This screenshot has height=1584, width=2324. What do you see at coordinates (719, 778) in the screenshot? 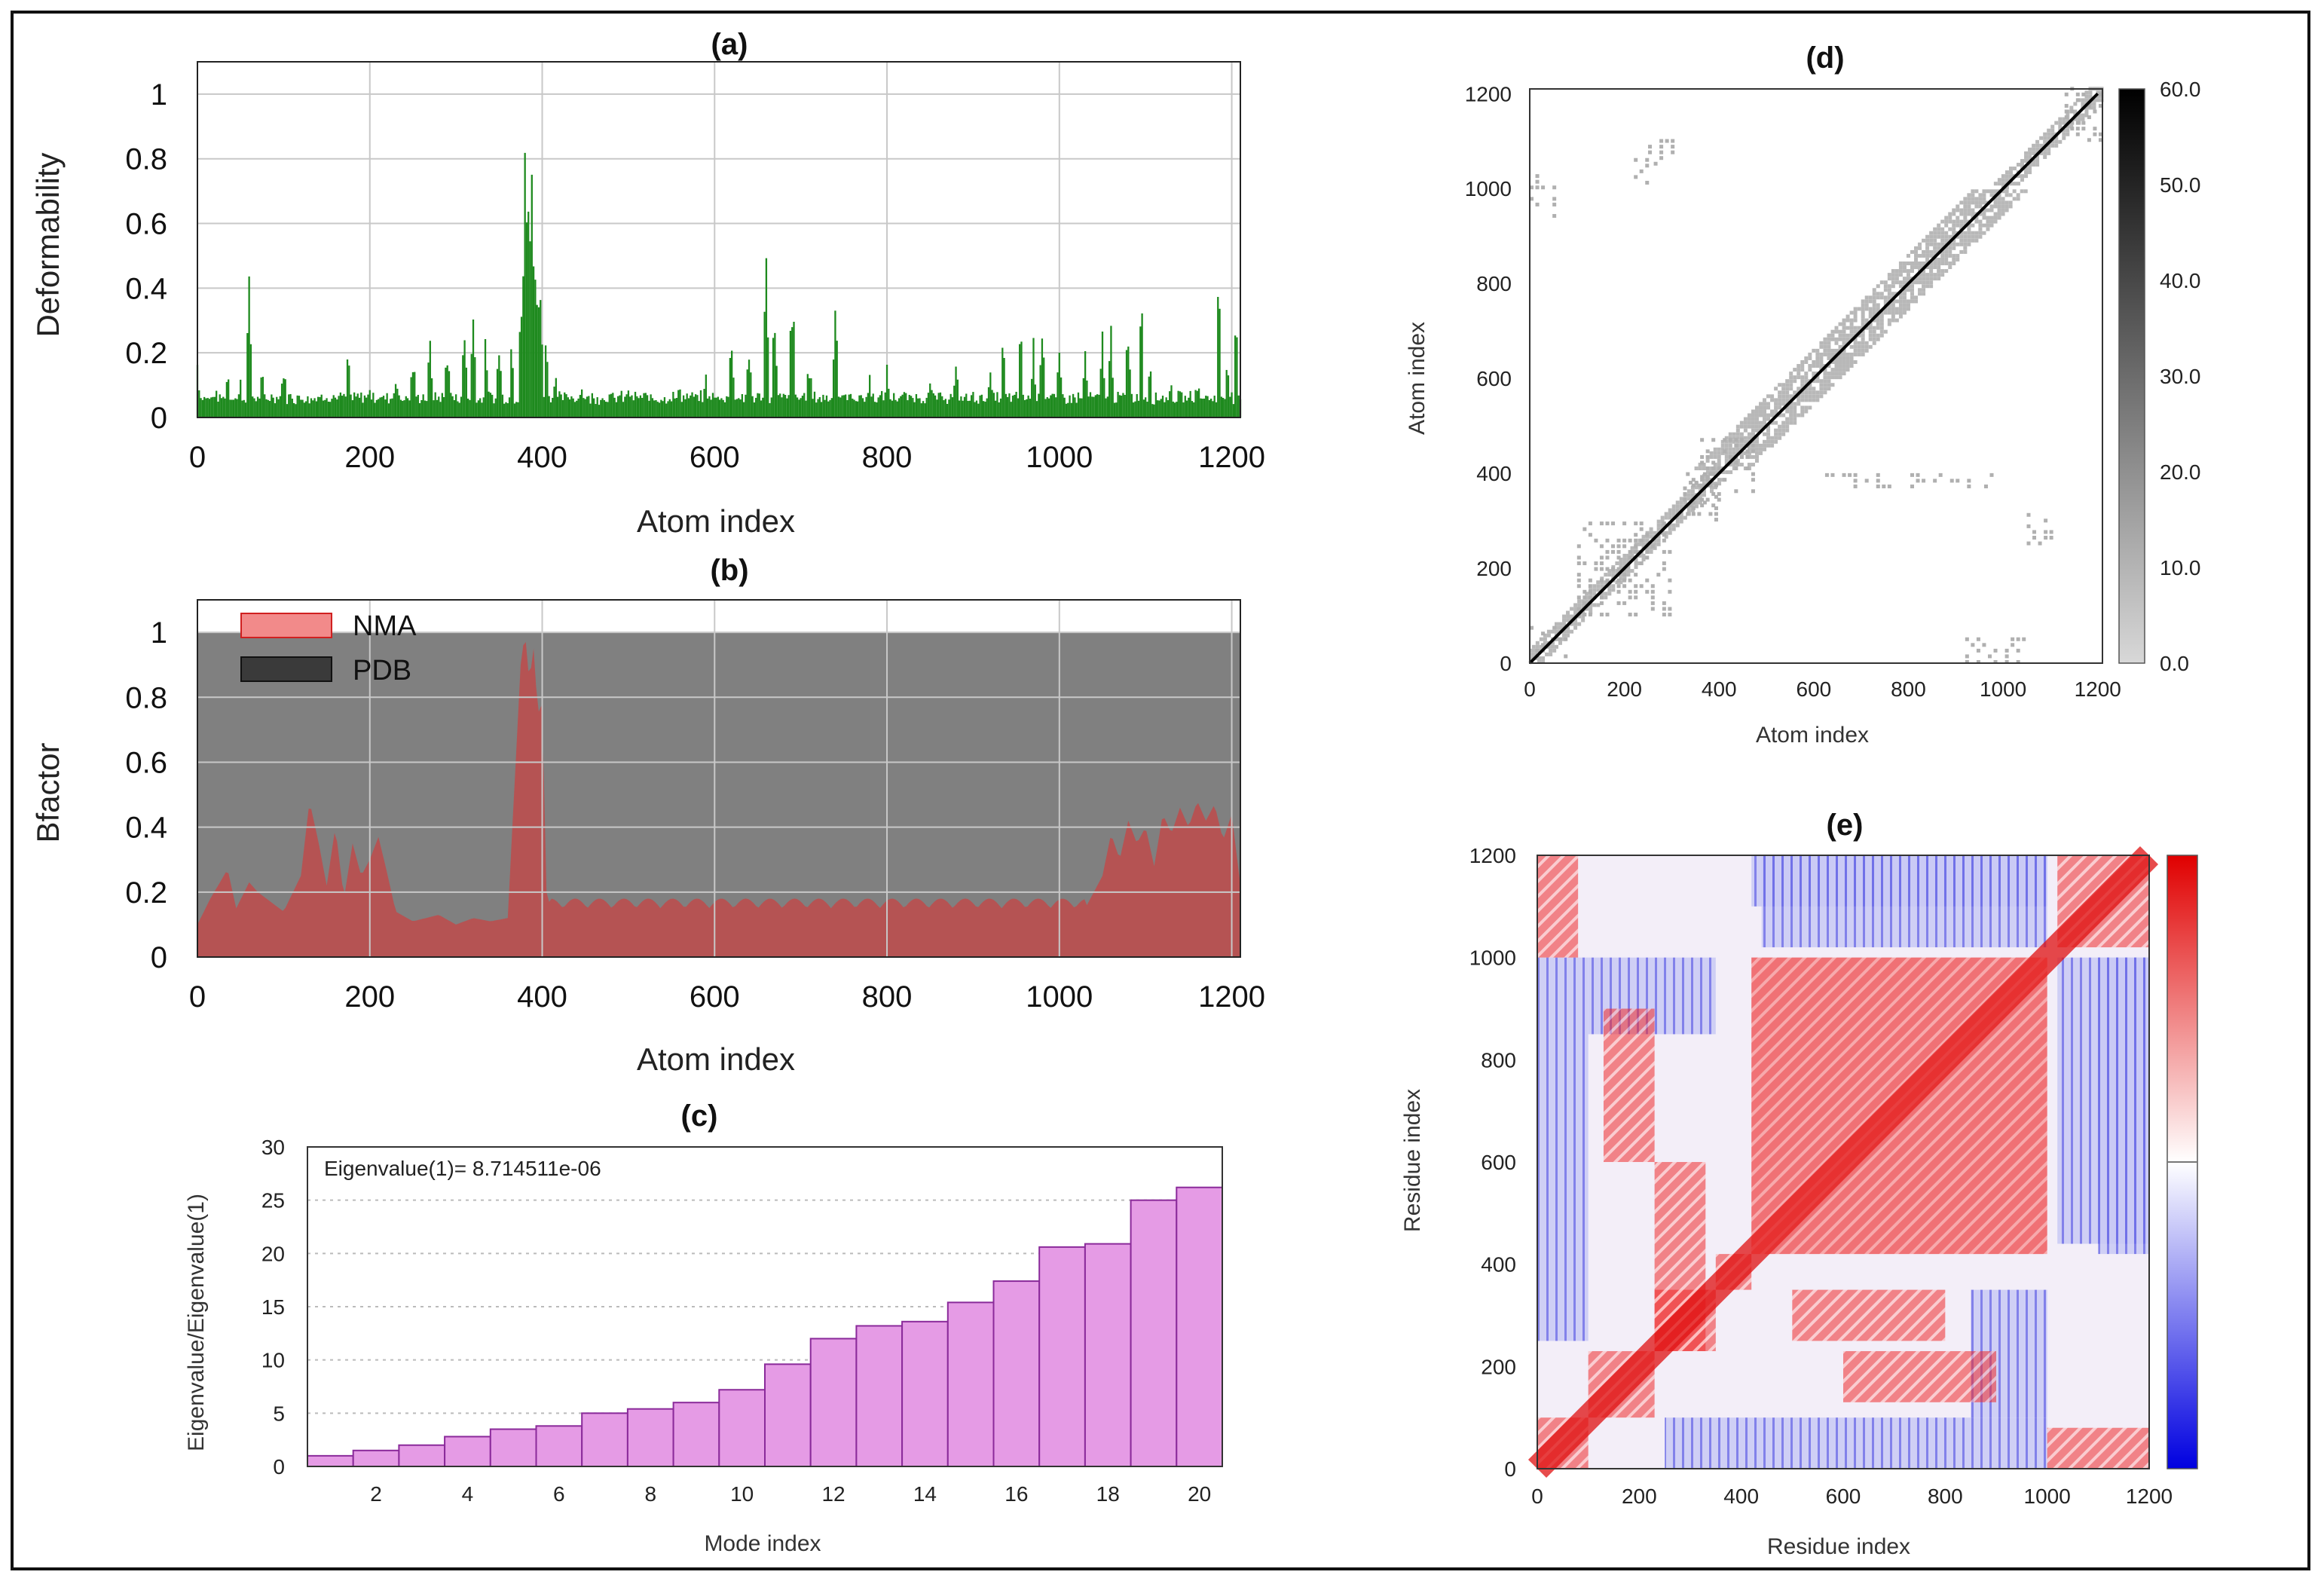
I see `panel-b-plot-area` at bounding box center [719, 778].